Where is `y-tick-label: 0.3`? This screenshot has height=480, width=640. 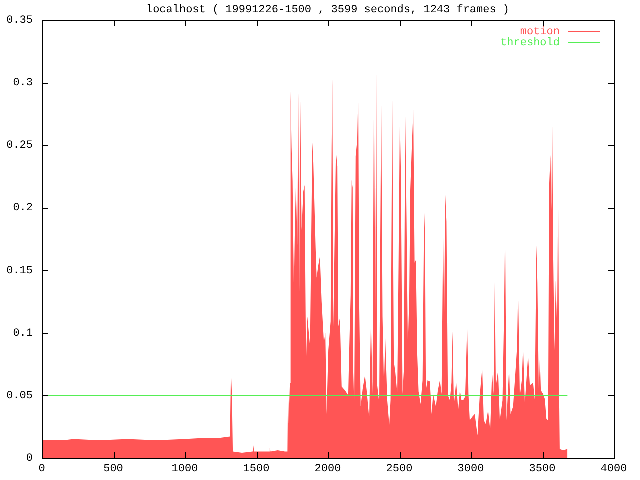 y-tick-label: 0.3 is located at coordinates (23, 84).